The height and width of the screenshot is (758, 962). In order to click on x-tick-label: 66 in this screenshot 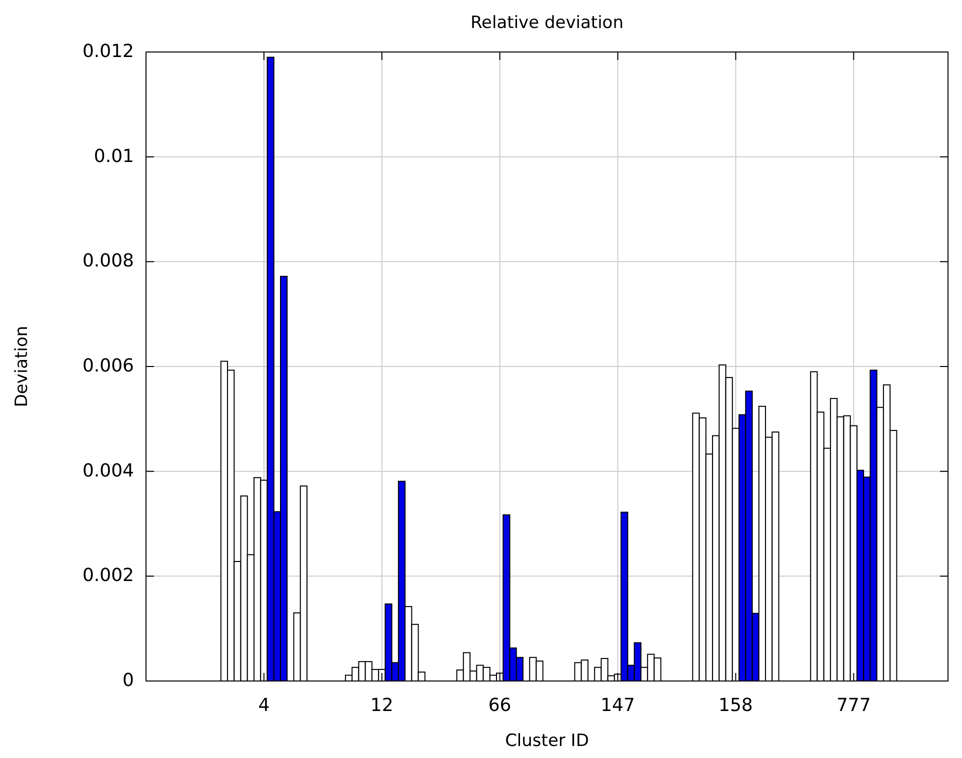, I will do `click(500, 705)`.